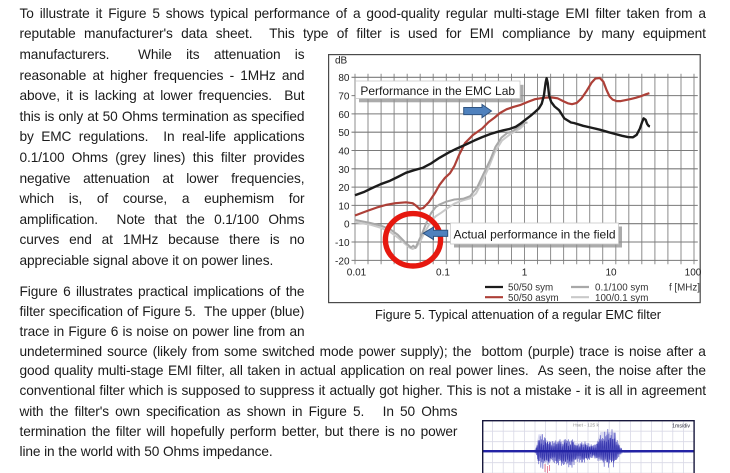 This screenshot has width=730, height=473. I want to click on svg-text:Actual performance in the fiel: Actual performance in the field, so click(534, 234).